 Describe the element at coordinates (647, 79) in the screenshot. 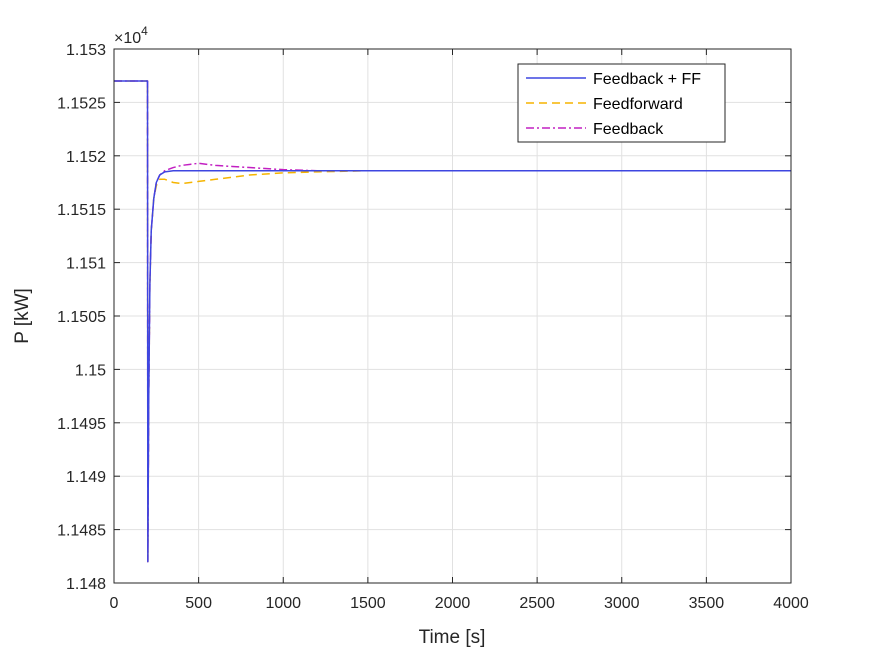

I see `legend-entry-label: Feedback + FF` at that location.